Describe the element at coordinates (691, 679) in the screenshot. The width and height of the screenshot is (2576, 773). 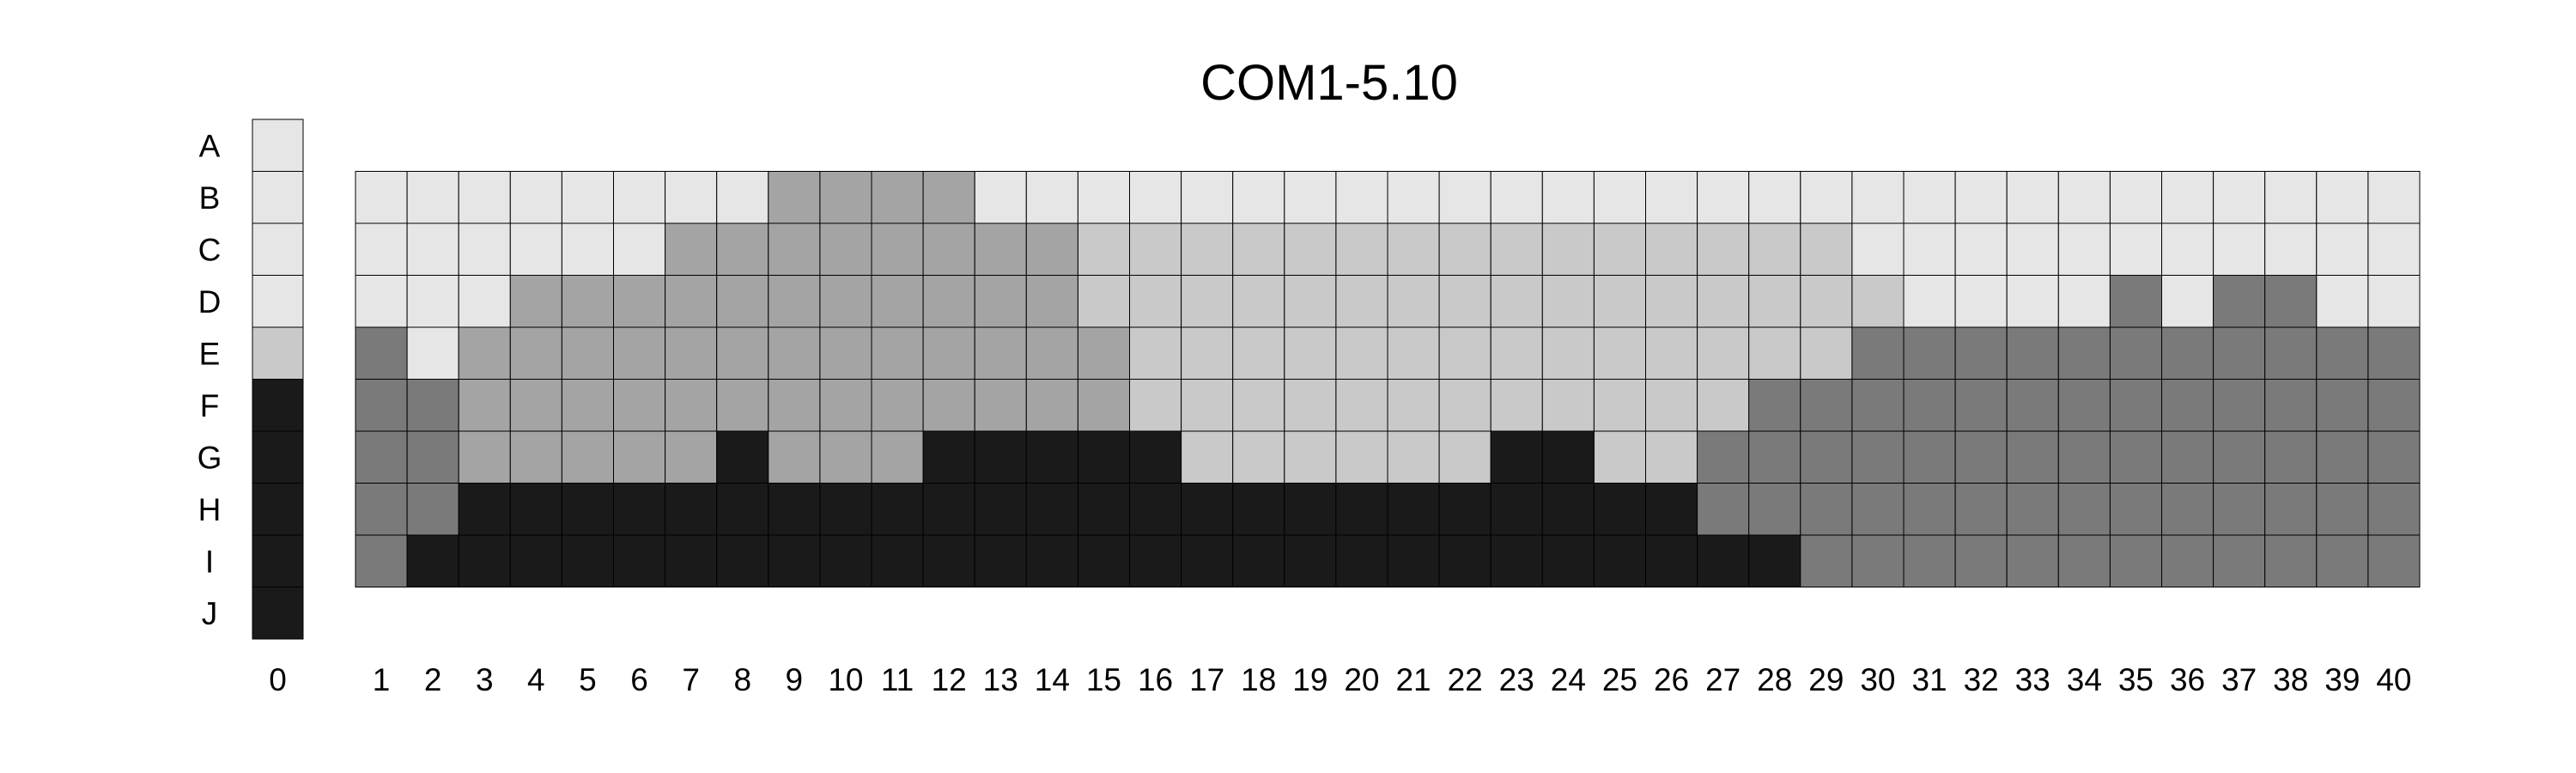
I see `column-label-7: 7` at that location.